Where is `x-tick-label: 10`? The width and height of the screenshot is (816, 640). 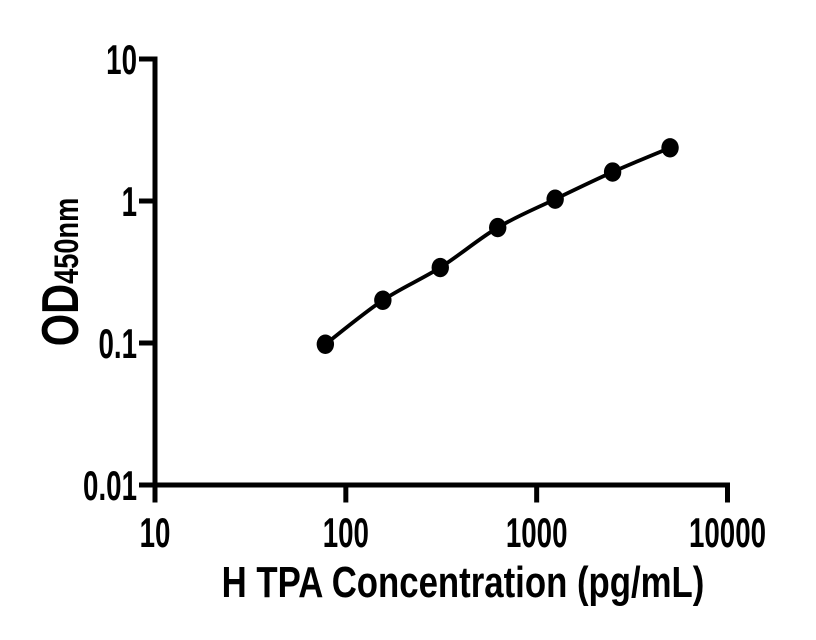 x-tick-label: 10 is located at coordinates (155, 532).